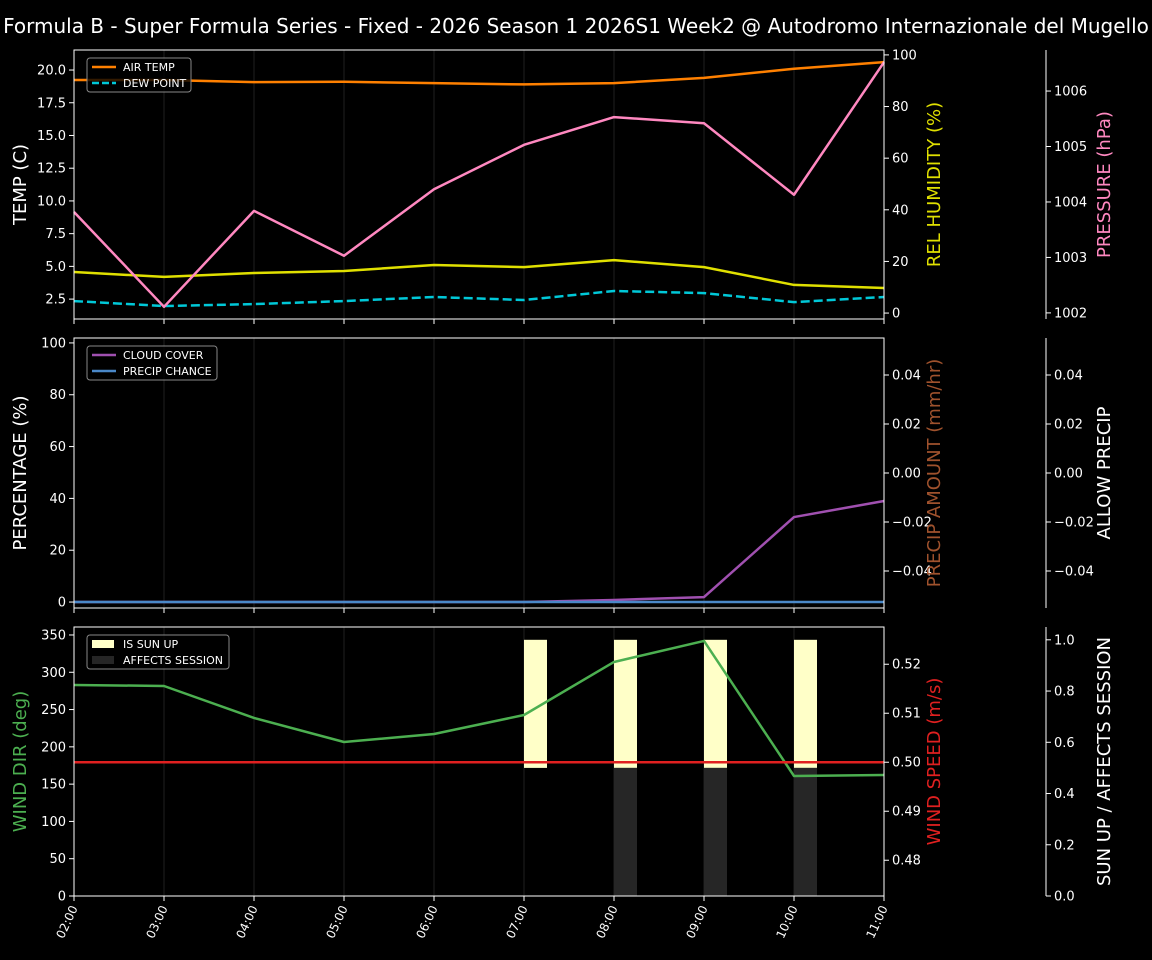  What do you see at coordinates (906, 375) in the screenshot?
I see `right-tick-label: 0.04` at bounding box center [906, 375].